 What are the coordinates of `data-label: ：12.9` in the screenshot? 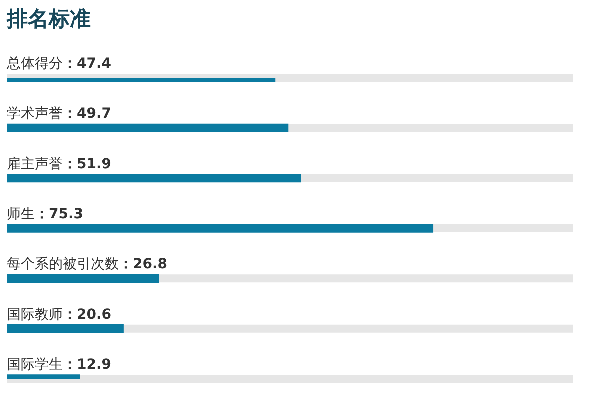 It's located at (87, 365).